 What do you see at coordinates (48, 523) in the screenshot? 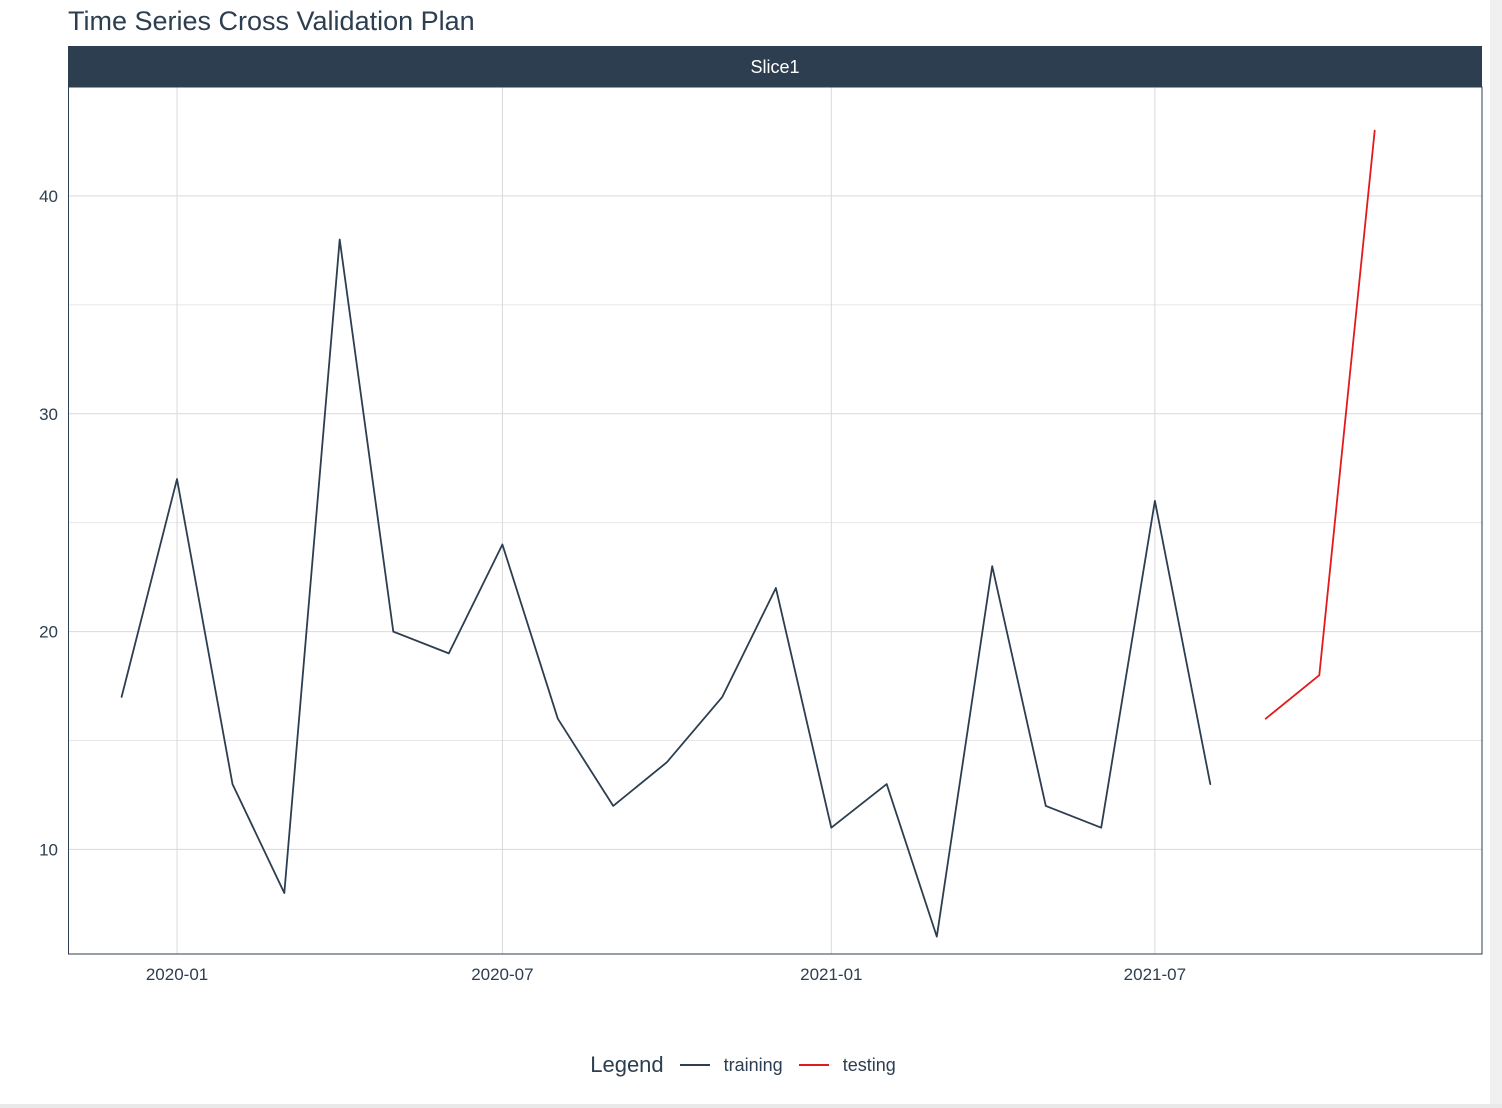
I see `y-axis: 10 20 30 40` at bounding box center [48, 523].